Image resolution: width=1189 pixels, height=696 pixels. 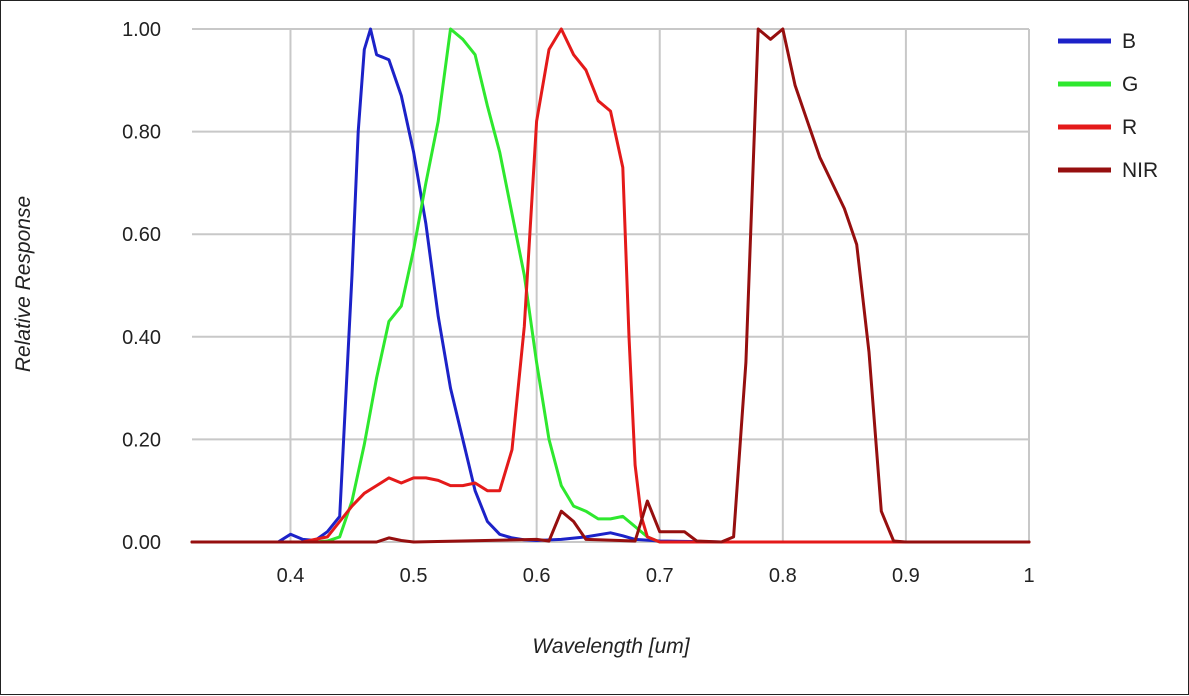 I want to click on legend-label-b: B, so click(x=1129, y=41).